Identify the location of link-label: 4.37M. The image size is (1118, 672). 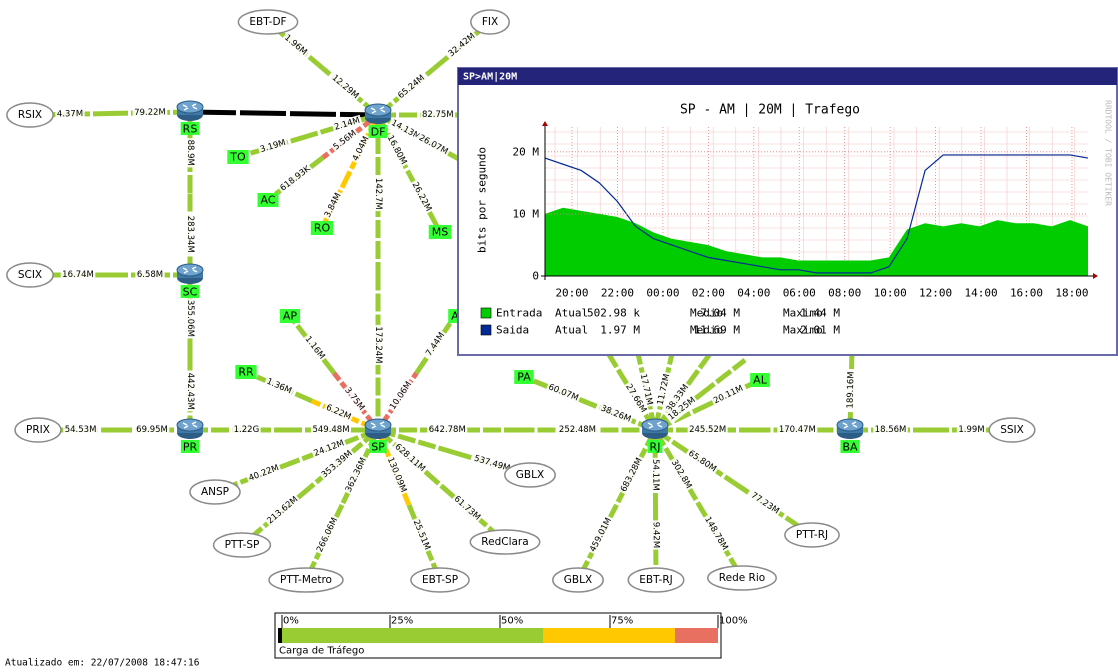
(70, 114).